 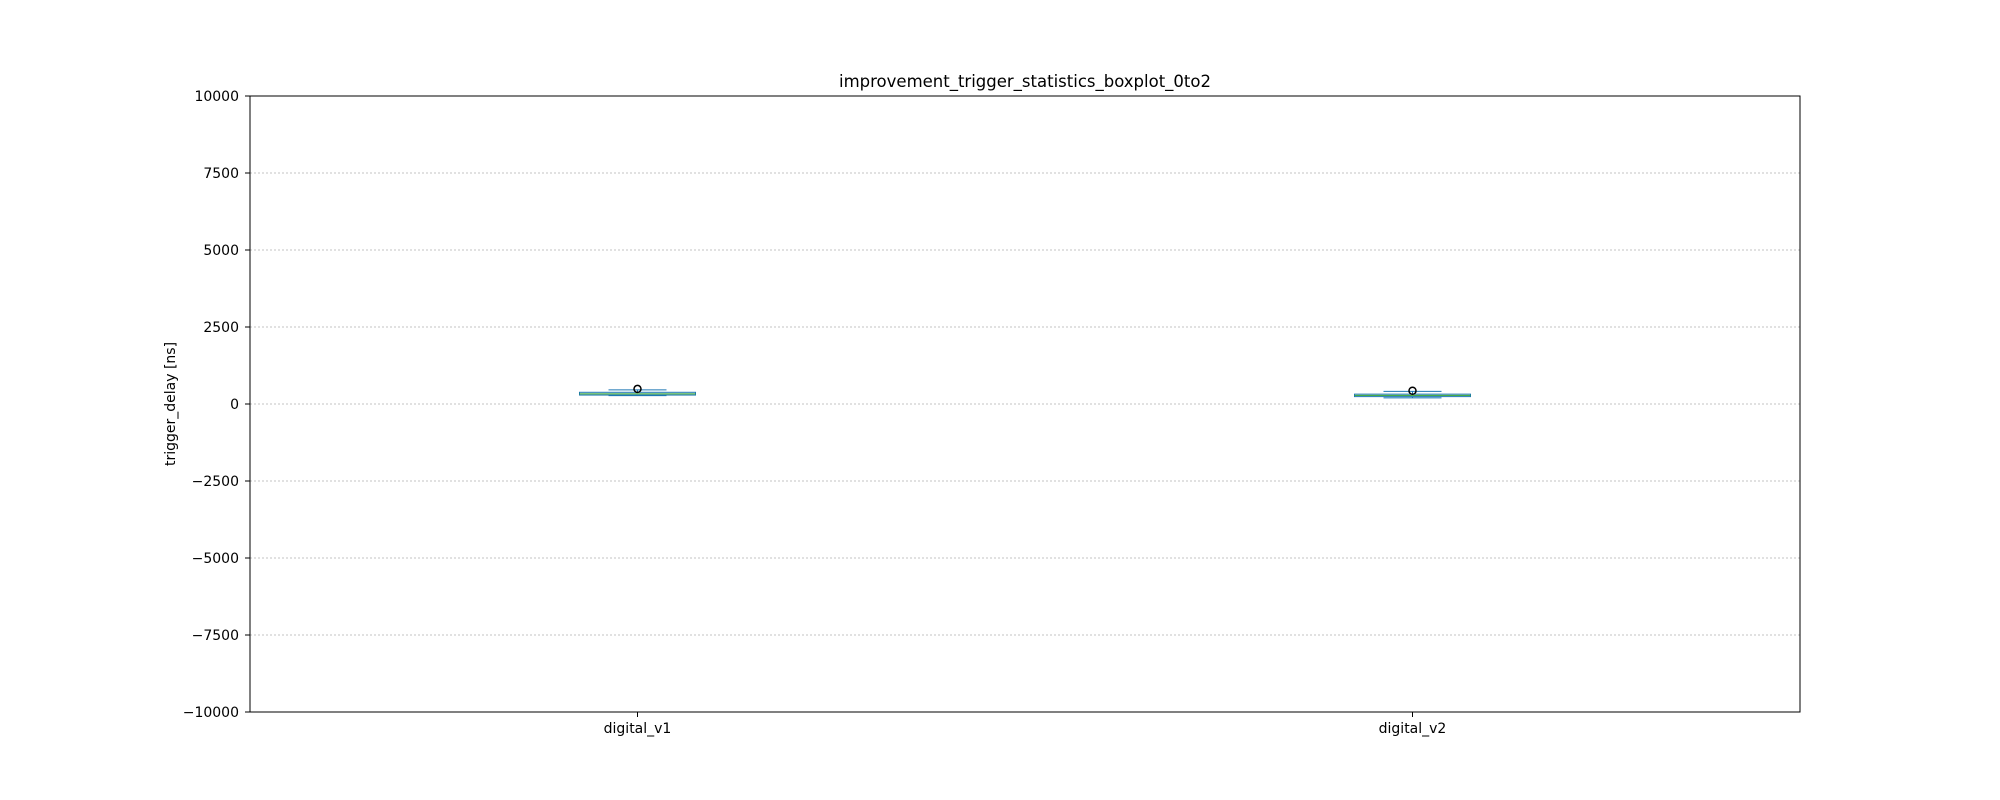 What do you see at coordinates (234, 405) in the screenshot?
I see `y-tick-label: 0` at bounding box center [234, 405].